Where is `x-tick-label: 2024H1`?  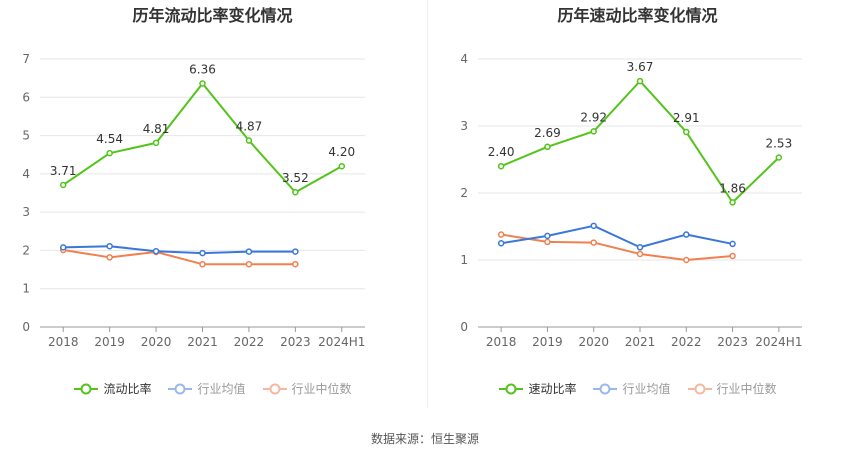
x-tick-label: 2024H1 is located at coordinates (778, 342).